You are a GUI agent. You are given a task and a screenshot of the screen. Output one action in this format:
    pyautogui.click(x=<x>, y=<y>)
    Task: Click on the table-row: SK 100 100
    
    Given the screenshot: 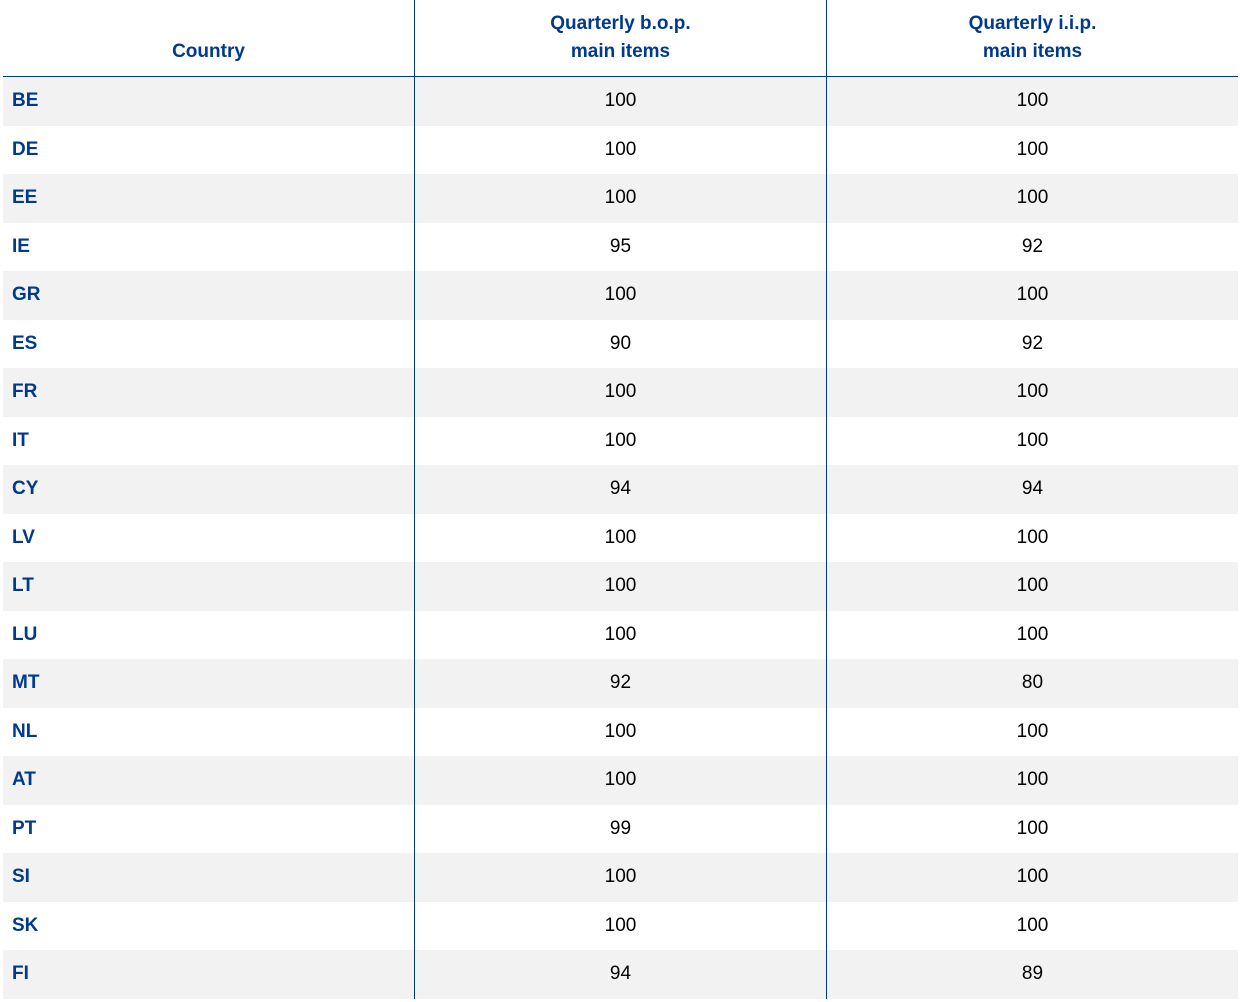 What is the action you would take?
    pyautogui.click(x=620, y=925)
    